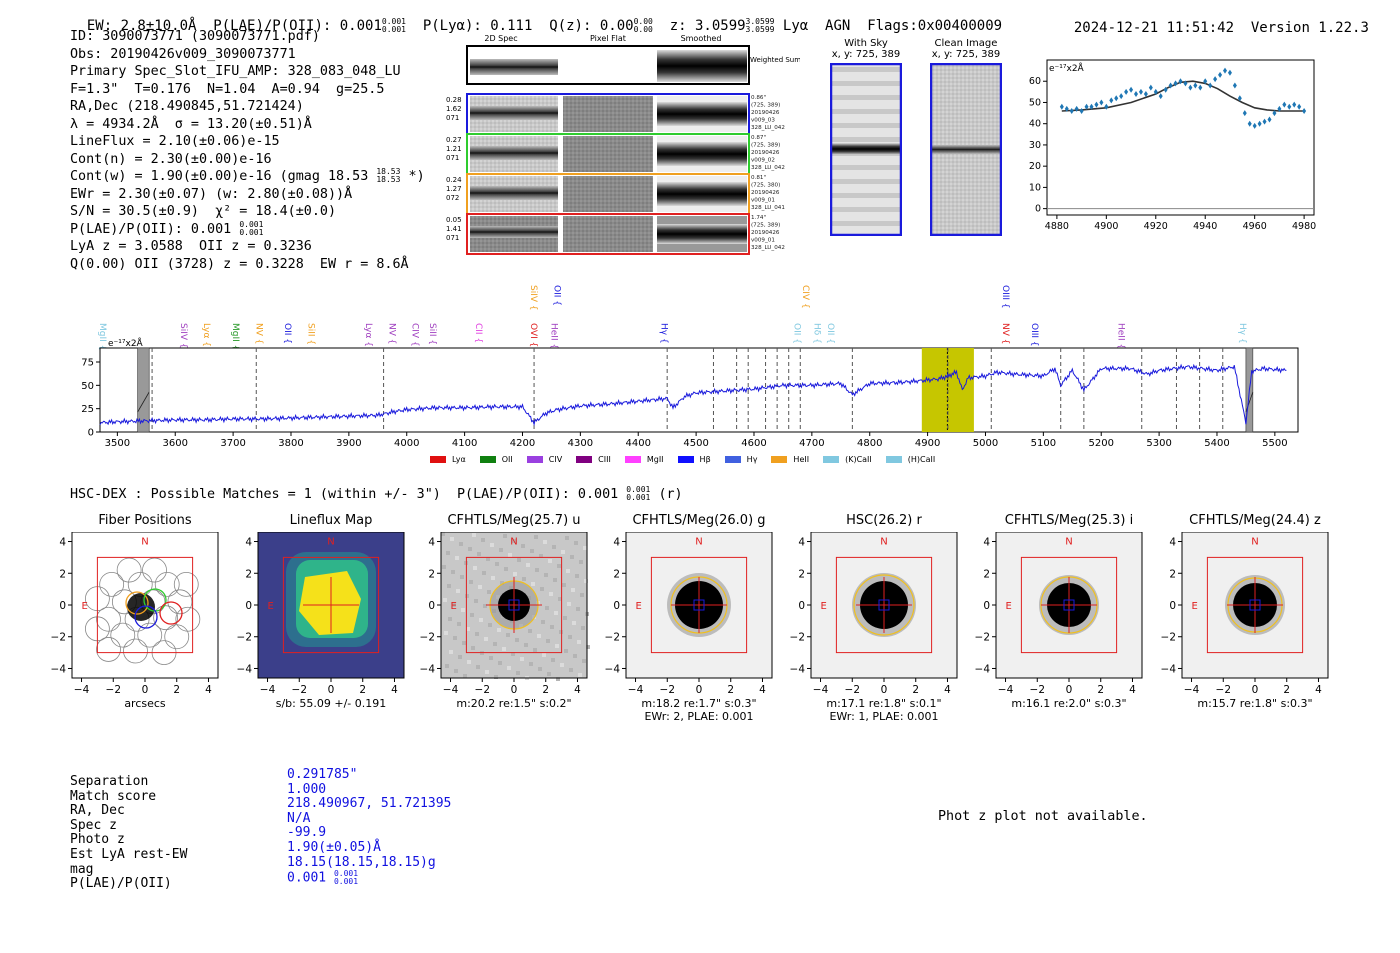 The image size is (1400, 953). What do you see at coordinates (477, 26) in the screenshot?
I see `header-plya: P(Lyα): 0.111` at bounding box center [477, 26].